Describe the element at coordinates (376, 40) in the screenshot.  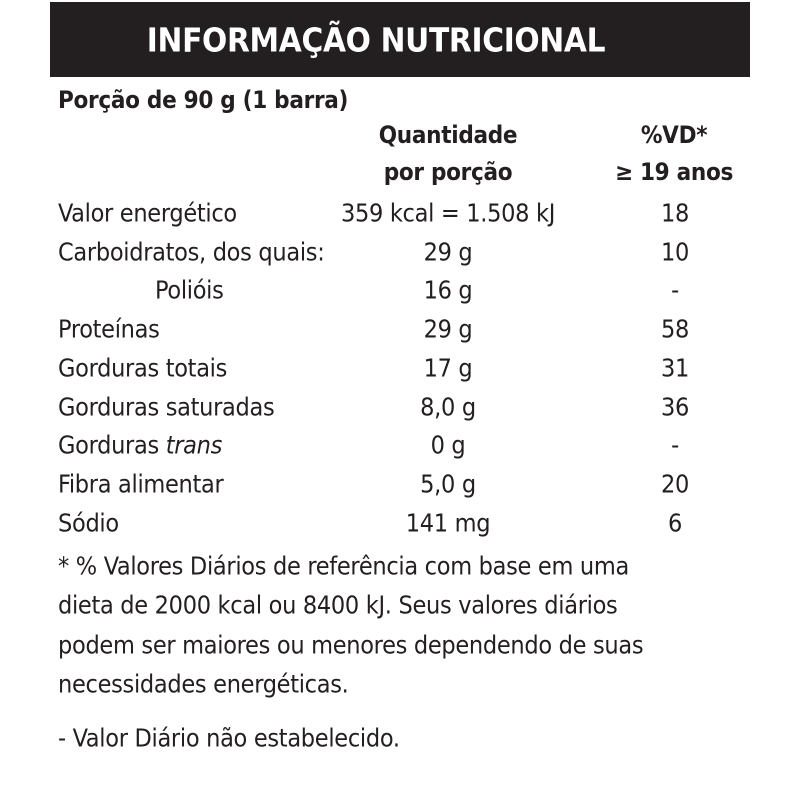
I see `title: INFORMAÇÃO NUTRICIONAL` at that location.